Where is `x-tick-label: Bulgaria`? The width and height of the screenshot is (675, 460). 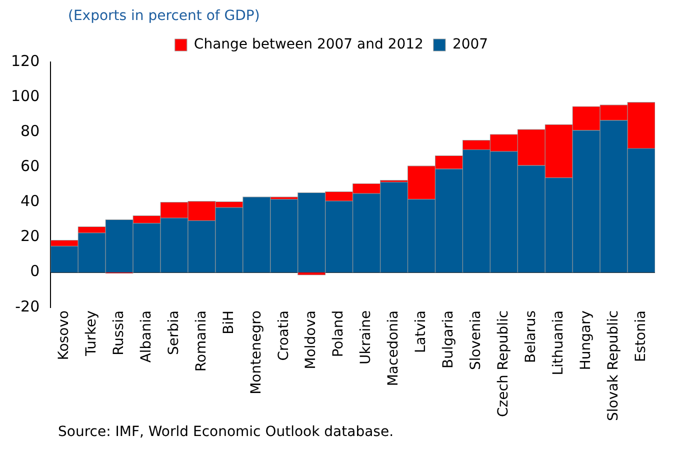 x-tick-label: Bulgaria is located at coordinates (448, 339).